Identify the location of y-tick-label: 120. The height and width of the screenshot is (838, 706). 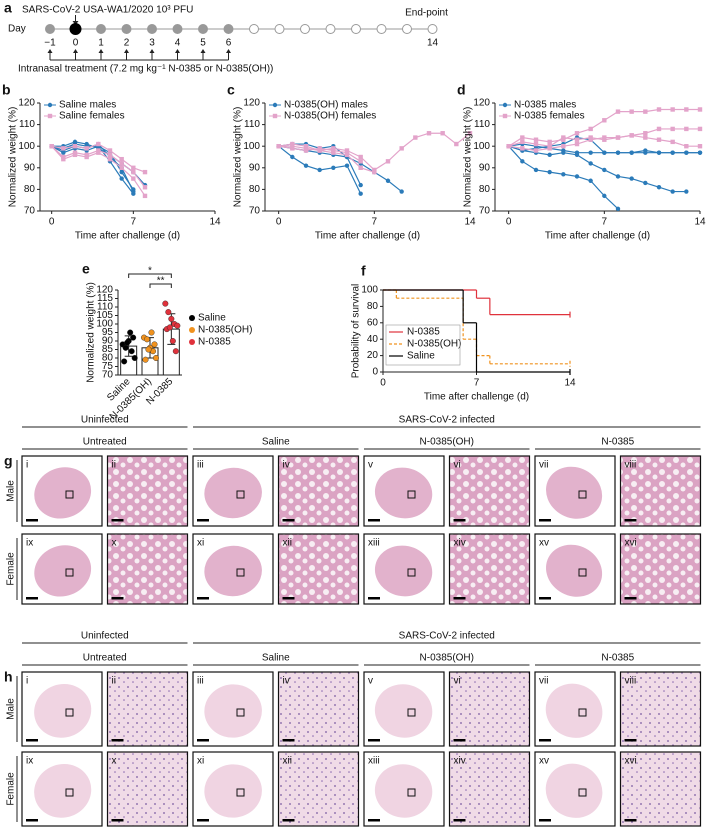
(26, 103).